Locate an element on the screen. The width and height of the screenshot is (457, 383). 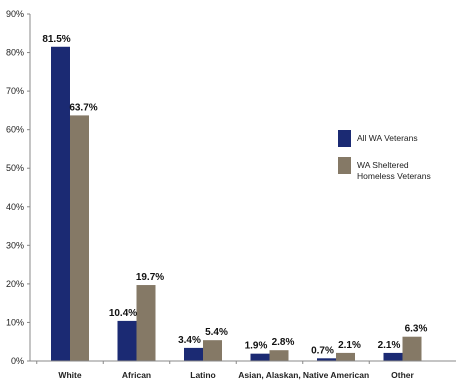
data-label: 1.9% is located at coordinates (256, 346).